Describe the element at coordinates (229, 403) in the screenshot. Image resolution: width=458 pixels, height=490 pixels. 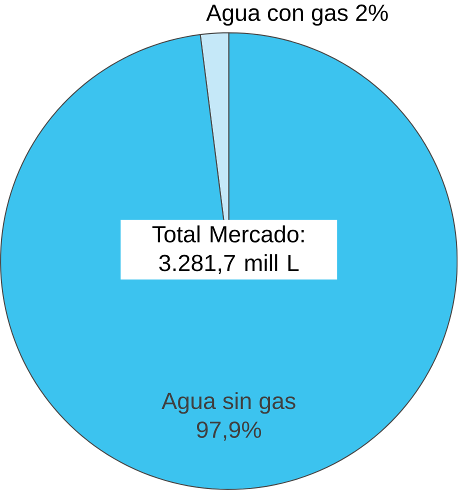
I see `slice-label: Agua sin gas` at that location.